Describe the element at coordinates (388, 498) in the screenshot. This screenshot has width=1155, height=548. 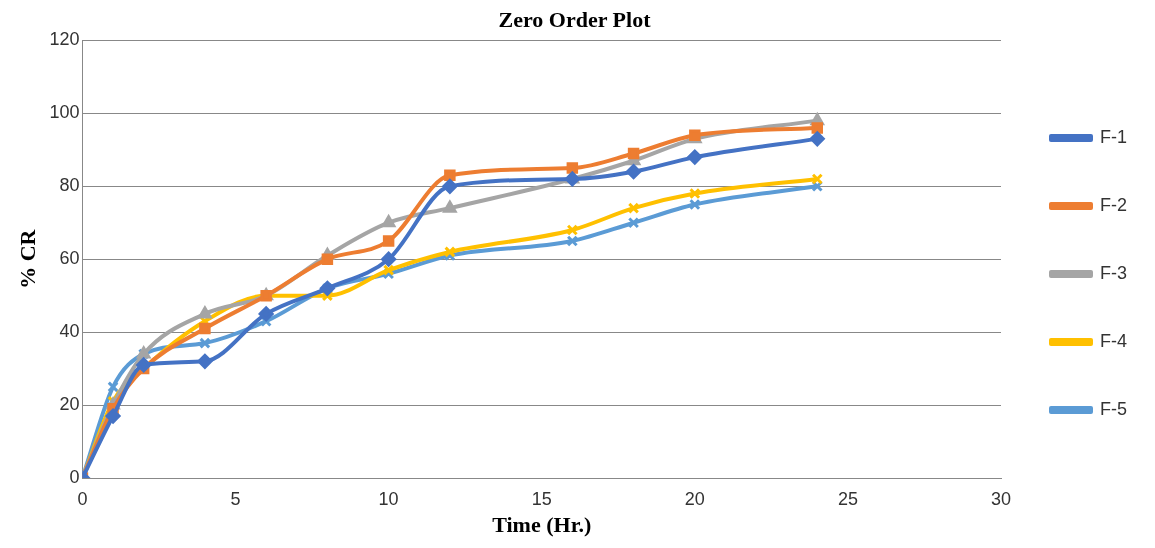
I see `x-tick-label: 10` at that location.